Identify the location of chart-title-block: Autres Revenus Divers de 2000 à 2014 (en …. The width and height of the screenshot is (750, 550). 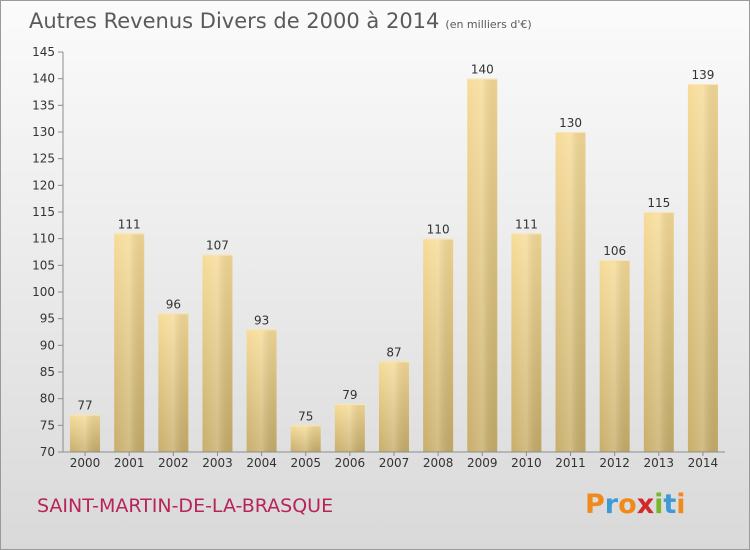
(280, 21).